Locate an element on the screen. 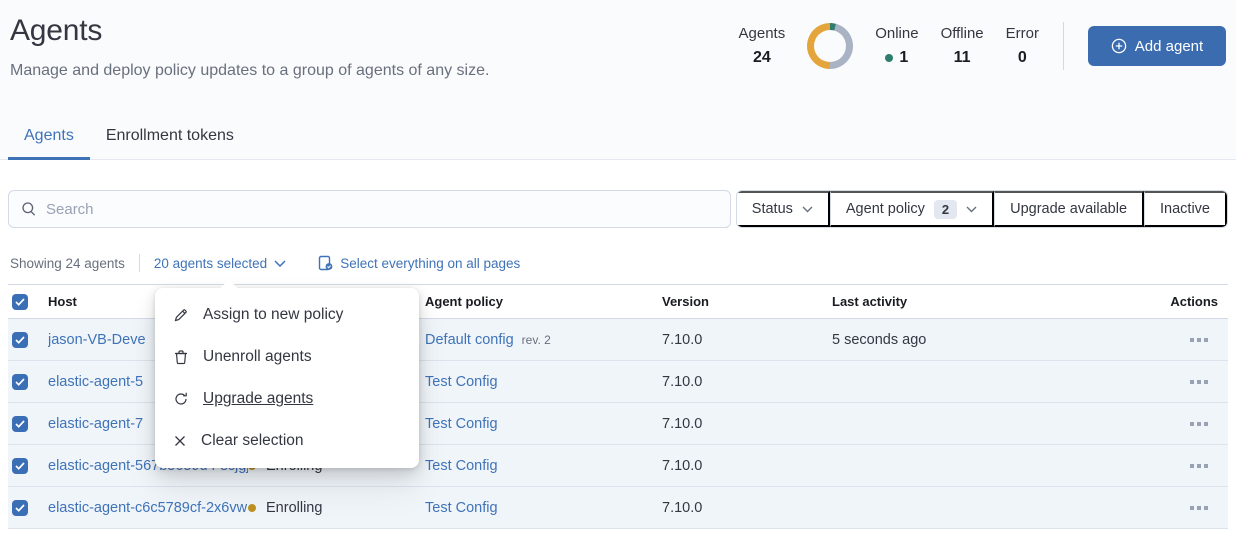 Image resolution: width=1236 pixels, height=536 pixels. stat-error: Error 0 is located at coordinates (1022, 46).